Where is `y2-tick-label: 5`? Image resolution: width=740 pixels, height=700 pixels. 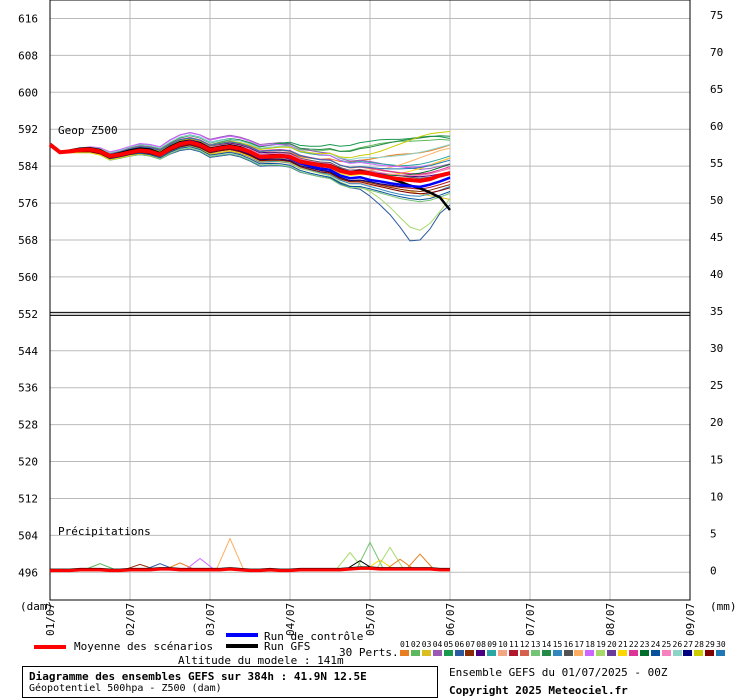 y2-tick-label: 5 is located at coordinates (713, 533).